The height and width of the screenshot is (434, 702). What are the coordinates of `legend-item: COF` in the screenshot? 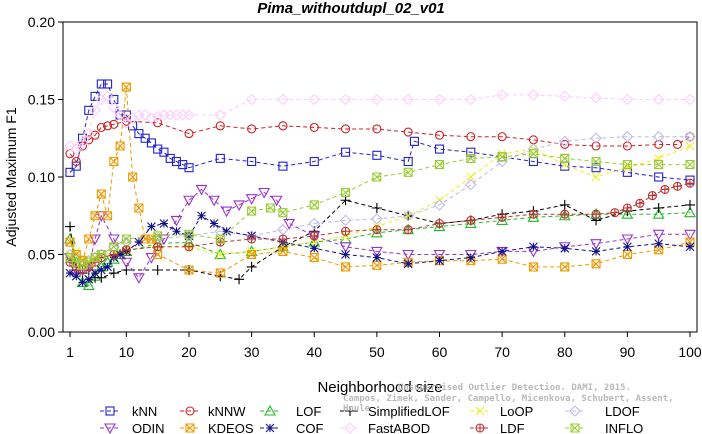 It's located at (292, 427).